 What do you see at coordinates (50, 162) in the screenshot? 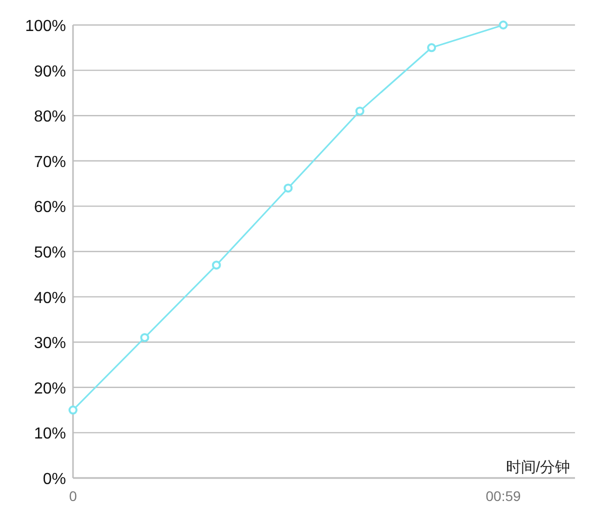
I see `y-tick-label: 70%` at bounding box center [50, 162].